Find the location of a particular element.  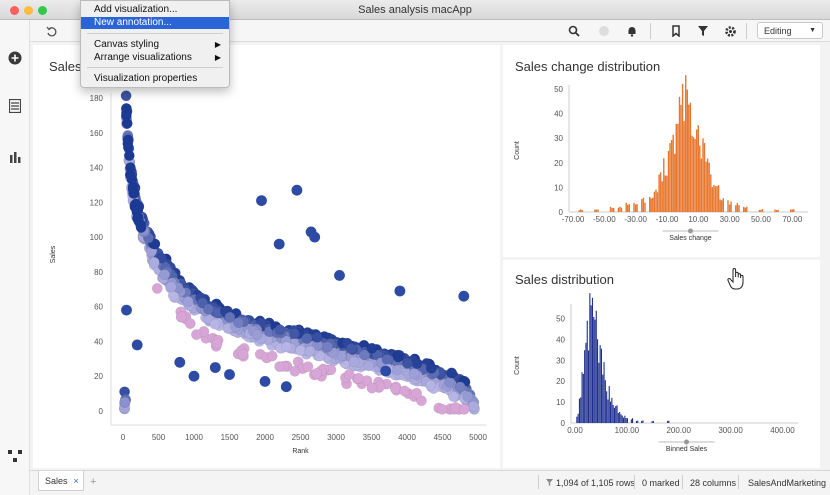

add-icon is located at coordinates (15, 58).